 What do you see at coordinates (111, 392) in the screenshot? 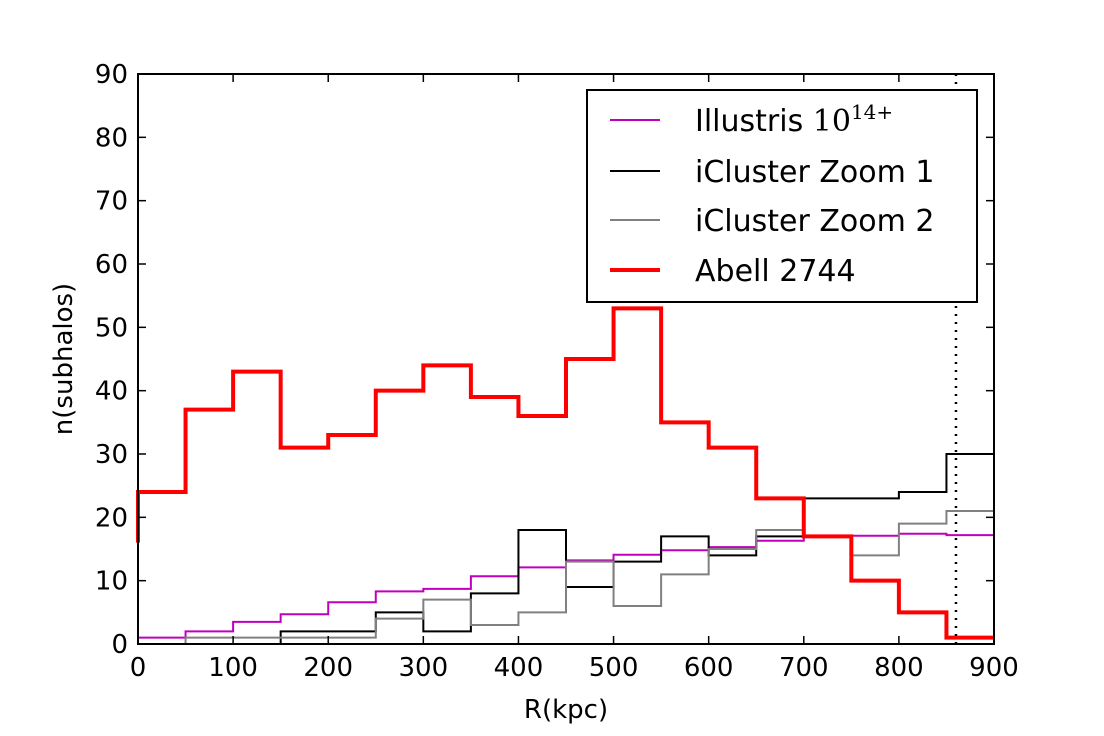
I see `y-tick-label: 40` at bounding box center [111, 392].